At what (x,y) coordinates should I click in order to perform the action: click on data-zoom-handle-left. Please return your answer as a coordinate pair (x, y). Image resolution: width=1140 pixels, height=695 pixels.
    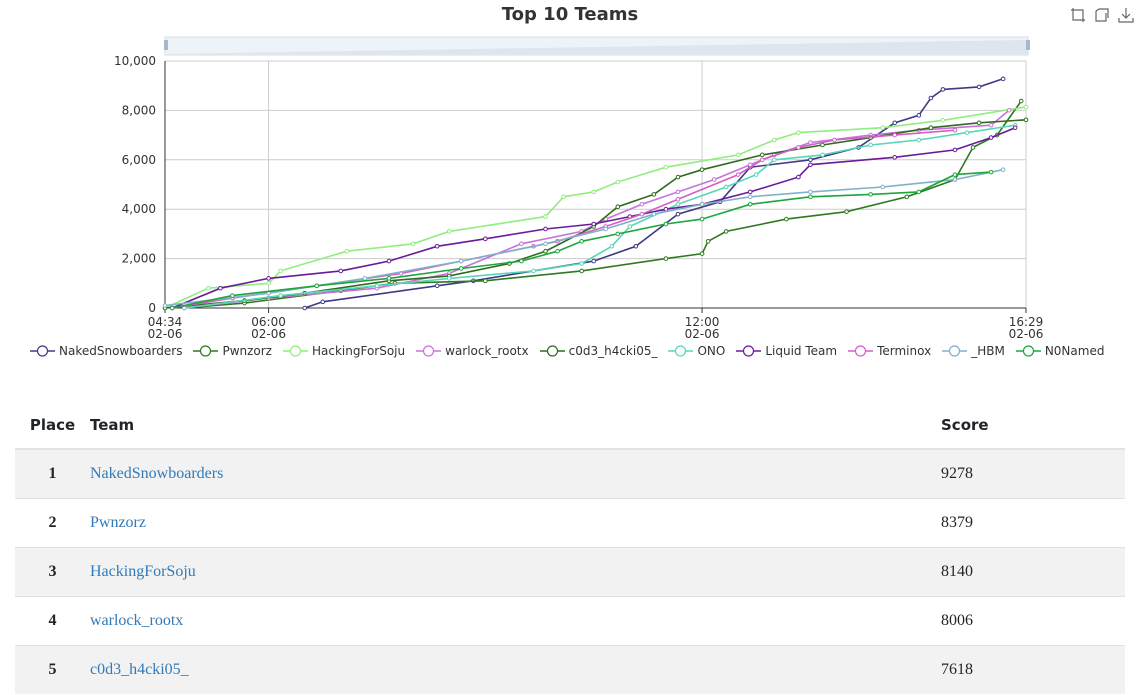
    Looking at the image, I should click on (166, 45).